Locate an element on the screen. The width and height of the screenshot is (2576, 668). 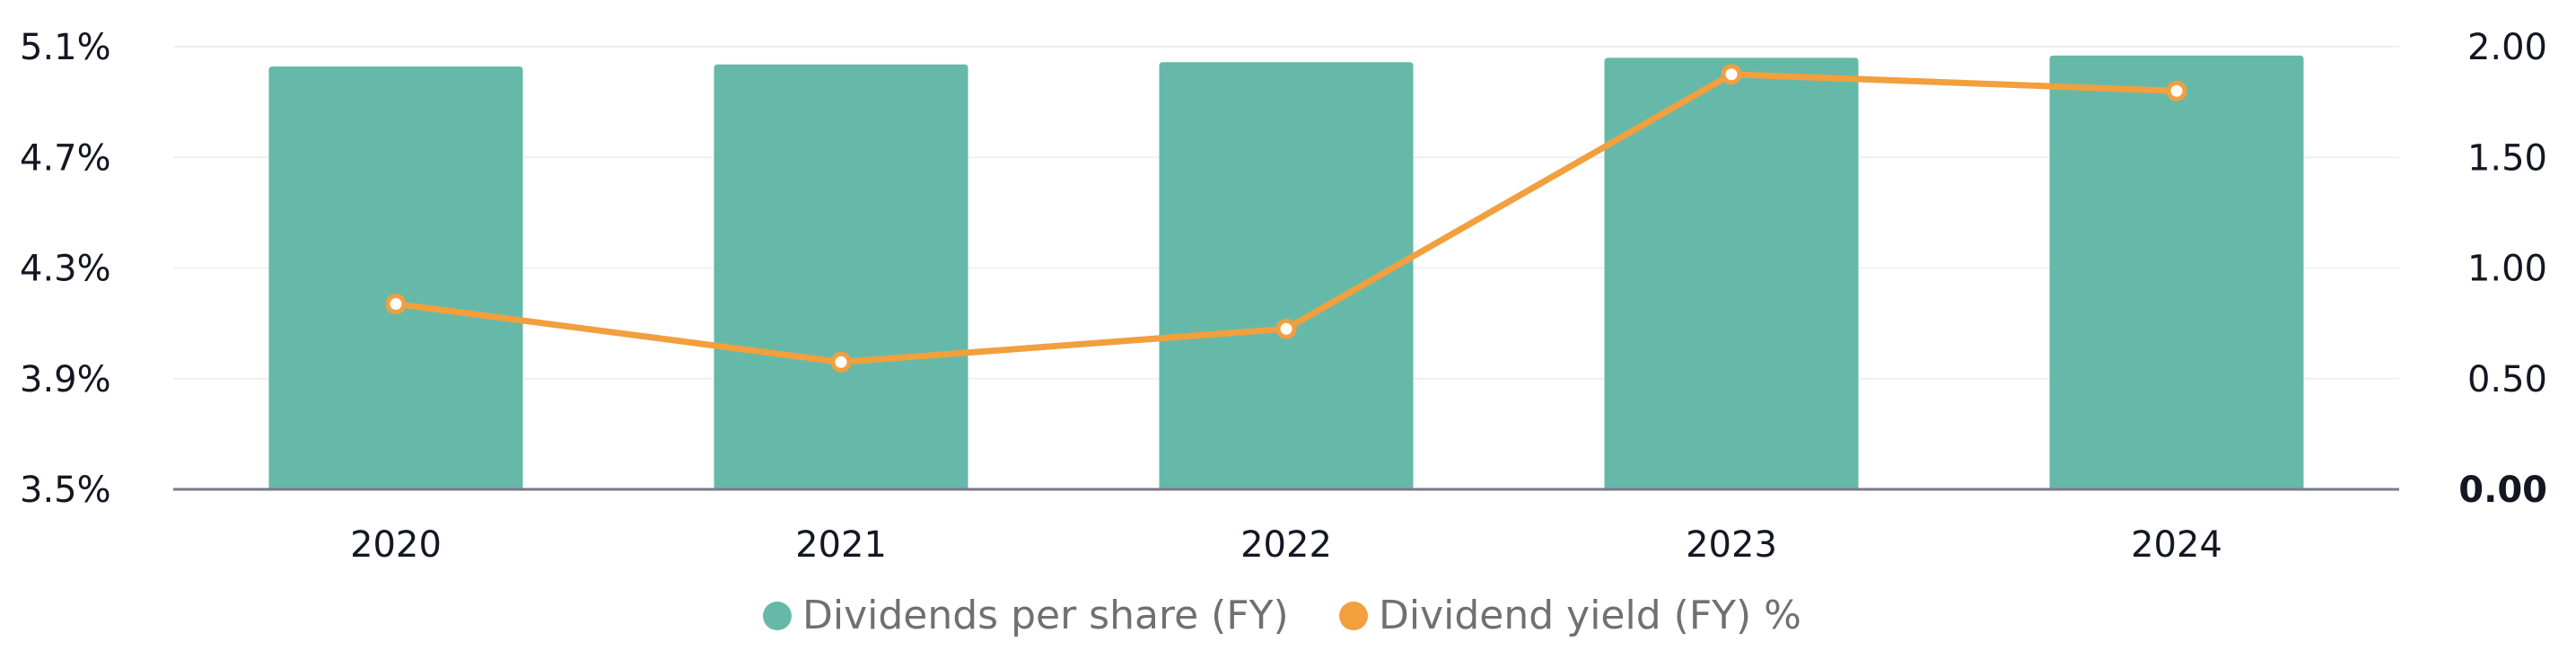
right-axis-tick-label: 0.00 is located at coordinates (2502, 490).